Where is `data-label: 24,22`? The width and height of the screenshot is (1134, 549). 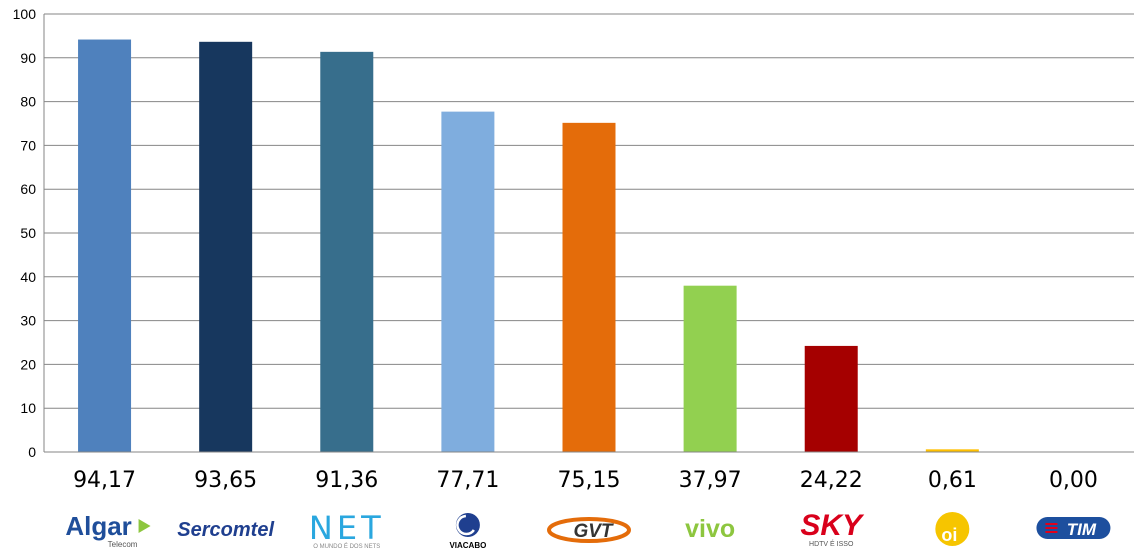 data-label: 24,22 is located at coordinates (831, 480).